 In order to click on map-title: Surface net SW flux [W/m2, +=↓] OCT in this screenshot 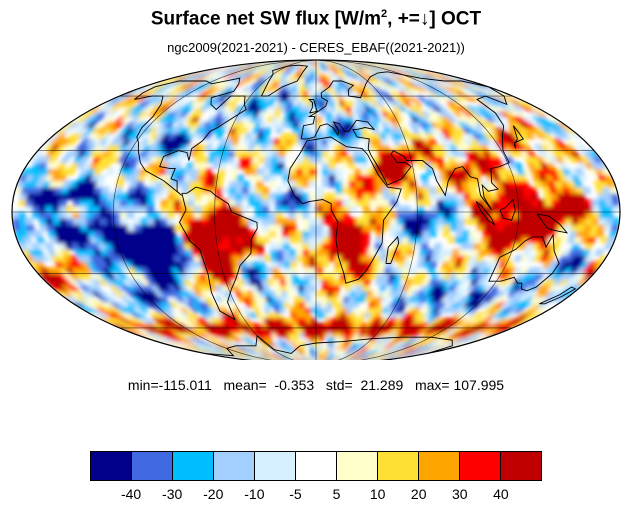, I will do `click(316, 19)`.